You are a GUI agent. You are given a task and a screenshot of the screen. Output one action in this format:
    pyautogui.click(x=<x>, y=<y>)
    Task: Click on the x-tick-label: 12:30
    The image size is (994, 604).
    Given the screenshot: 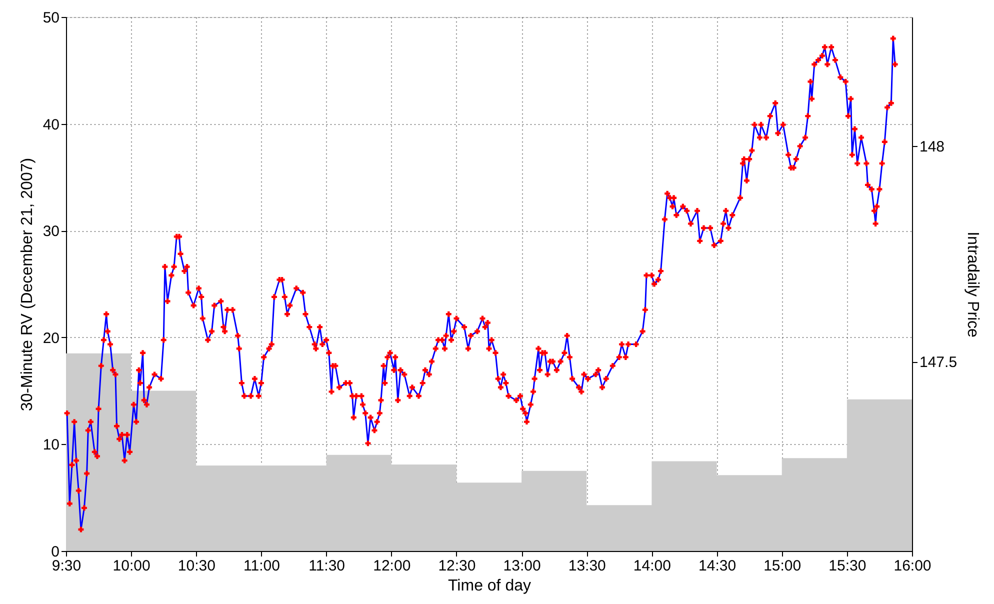 What is the action you would take?
    pyautogui.click(x=457, y=566)
    